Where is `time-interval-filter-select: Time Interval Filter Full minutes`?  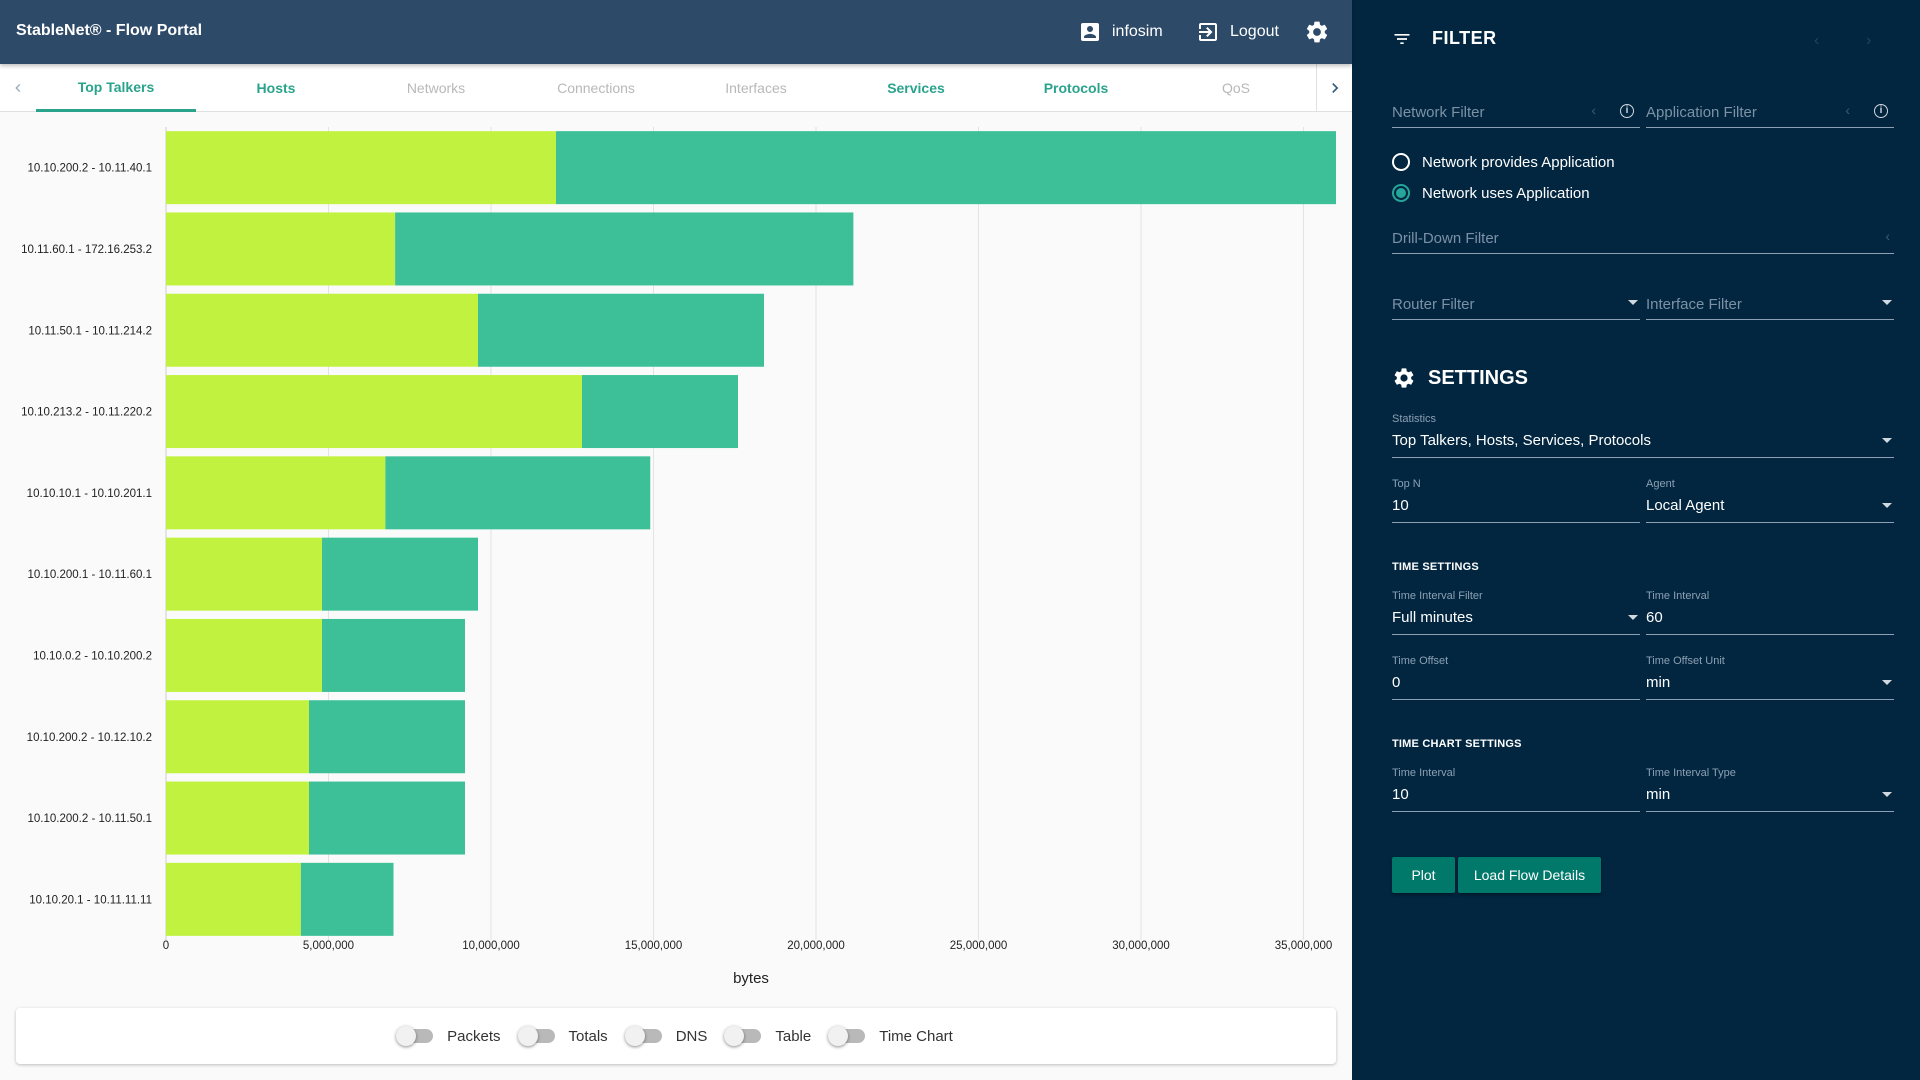 time-interval-filter-select: Time Interval Filter Full minutes is located at coordinates (1516, 612).